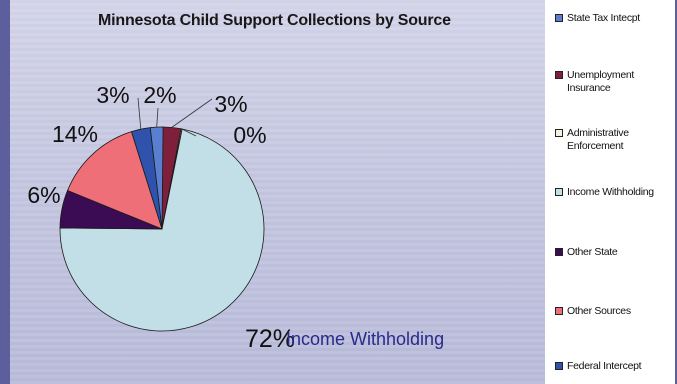 The width and height of the screenshot is (677, 384). Describe the element at coordinates (159, 95) in the screenshot. I see `data-label: 2%` at that location.